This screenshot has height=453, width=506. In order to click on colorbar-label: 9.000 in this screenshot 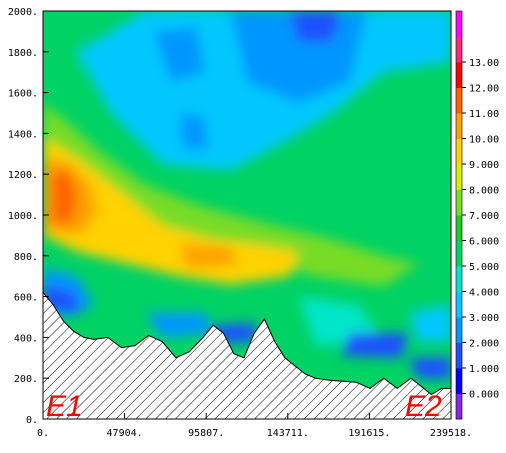, I will do `click(484, 165)`.